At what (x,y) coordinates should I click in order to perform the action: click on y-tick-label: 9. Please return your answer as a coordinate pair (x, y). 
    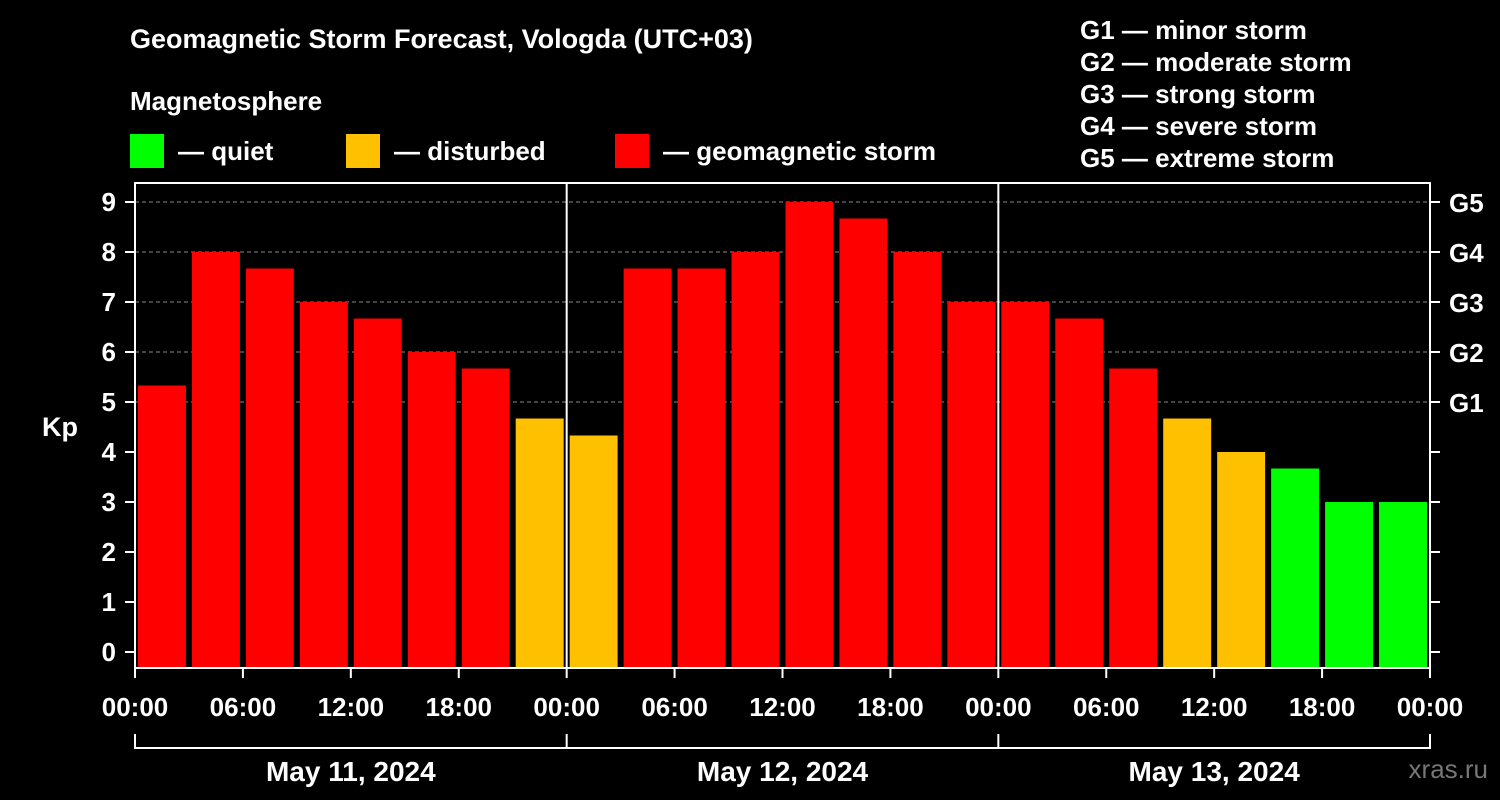
    Looking at the image, I should click on (109, 202).